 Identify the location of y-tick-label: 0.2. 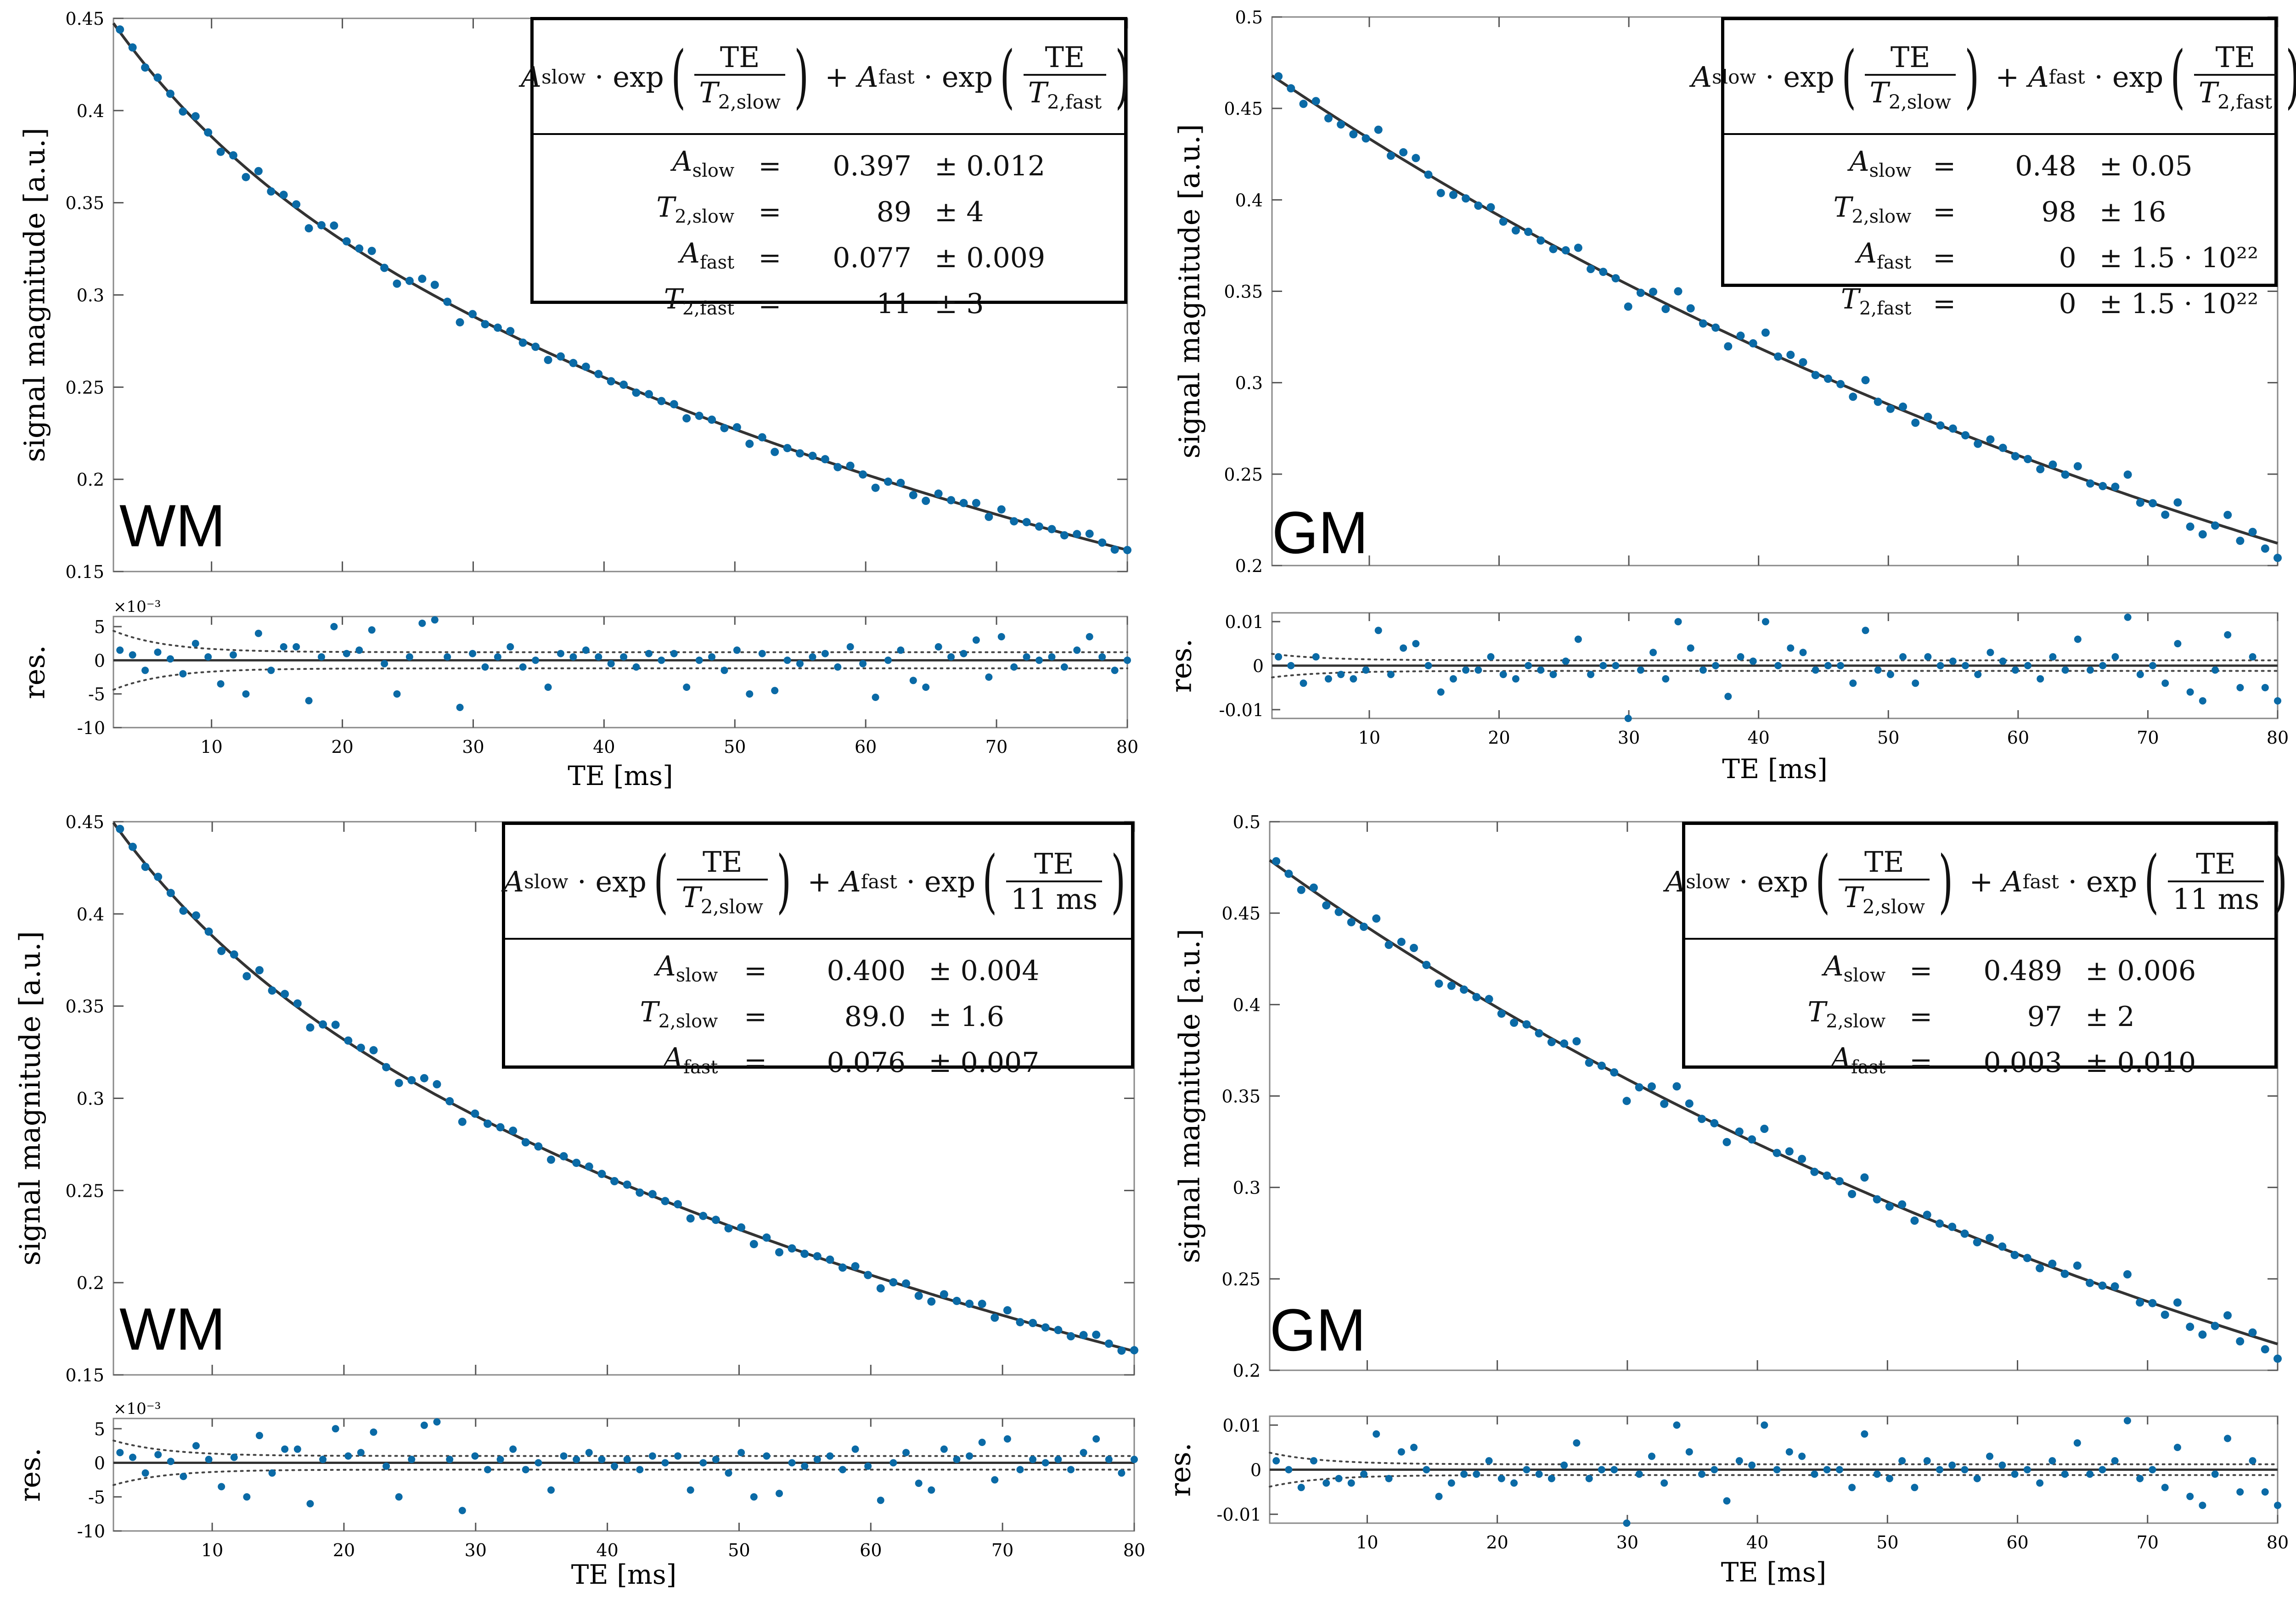
(1247, 1371).